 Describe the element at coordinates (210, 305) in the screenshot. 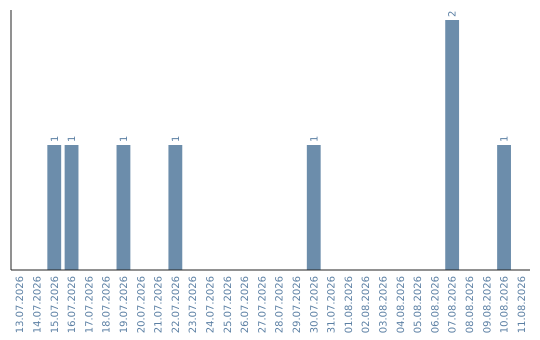

I see `x-tick-label: 24.07.2026` at that location.